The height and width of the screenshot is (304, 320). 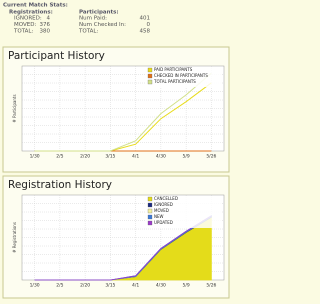 I want to click on legend-label: PAID PARTICIPANTS, so click(x=173, y=69).